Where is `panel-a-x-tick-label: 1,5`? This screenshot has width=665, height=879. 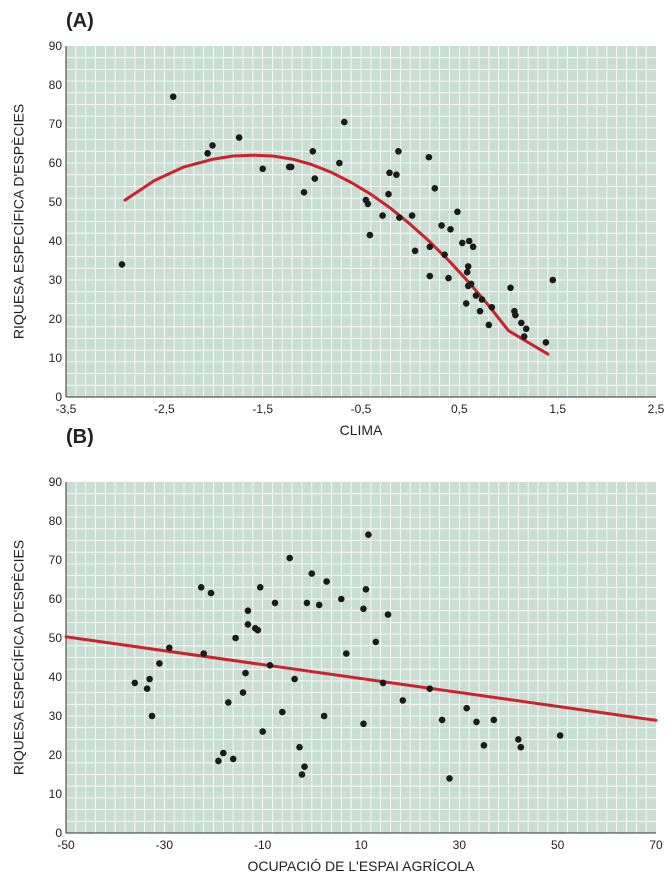
panel-a-x-tick-label: 1,5 is located at coordinates (557, 409).